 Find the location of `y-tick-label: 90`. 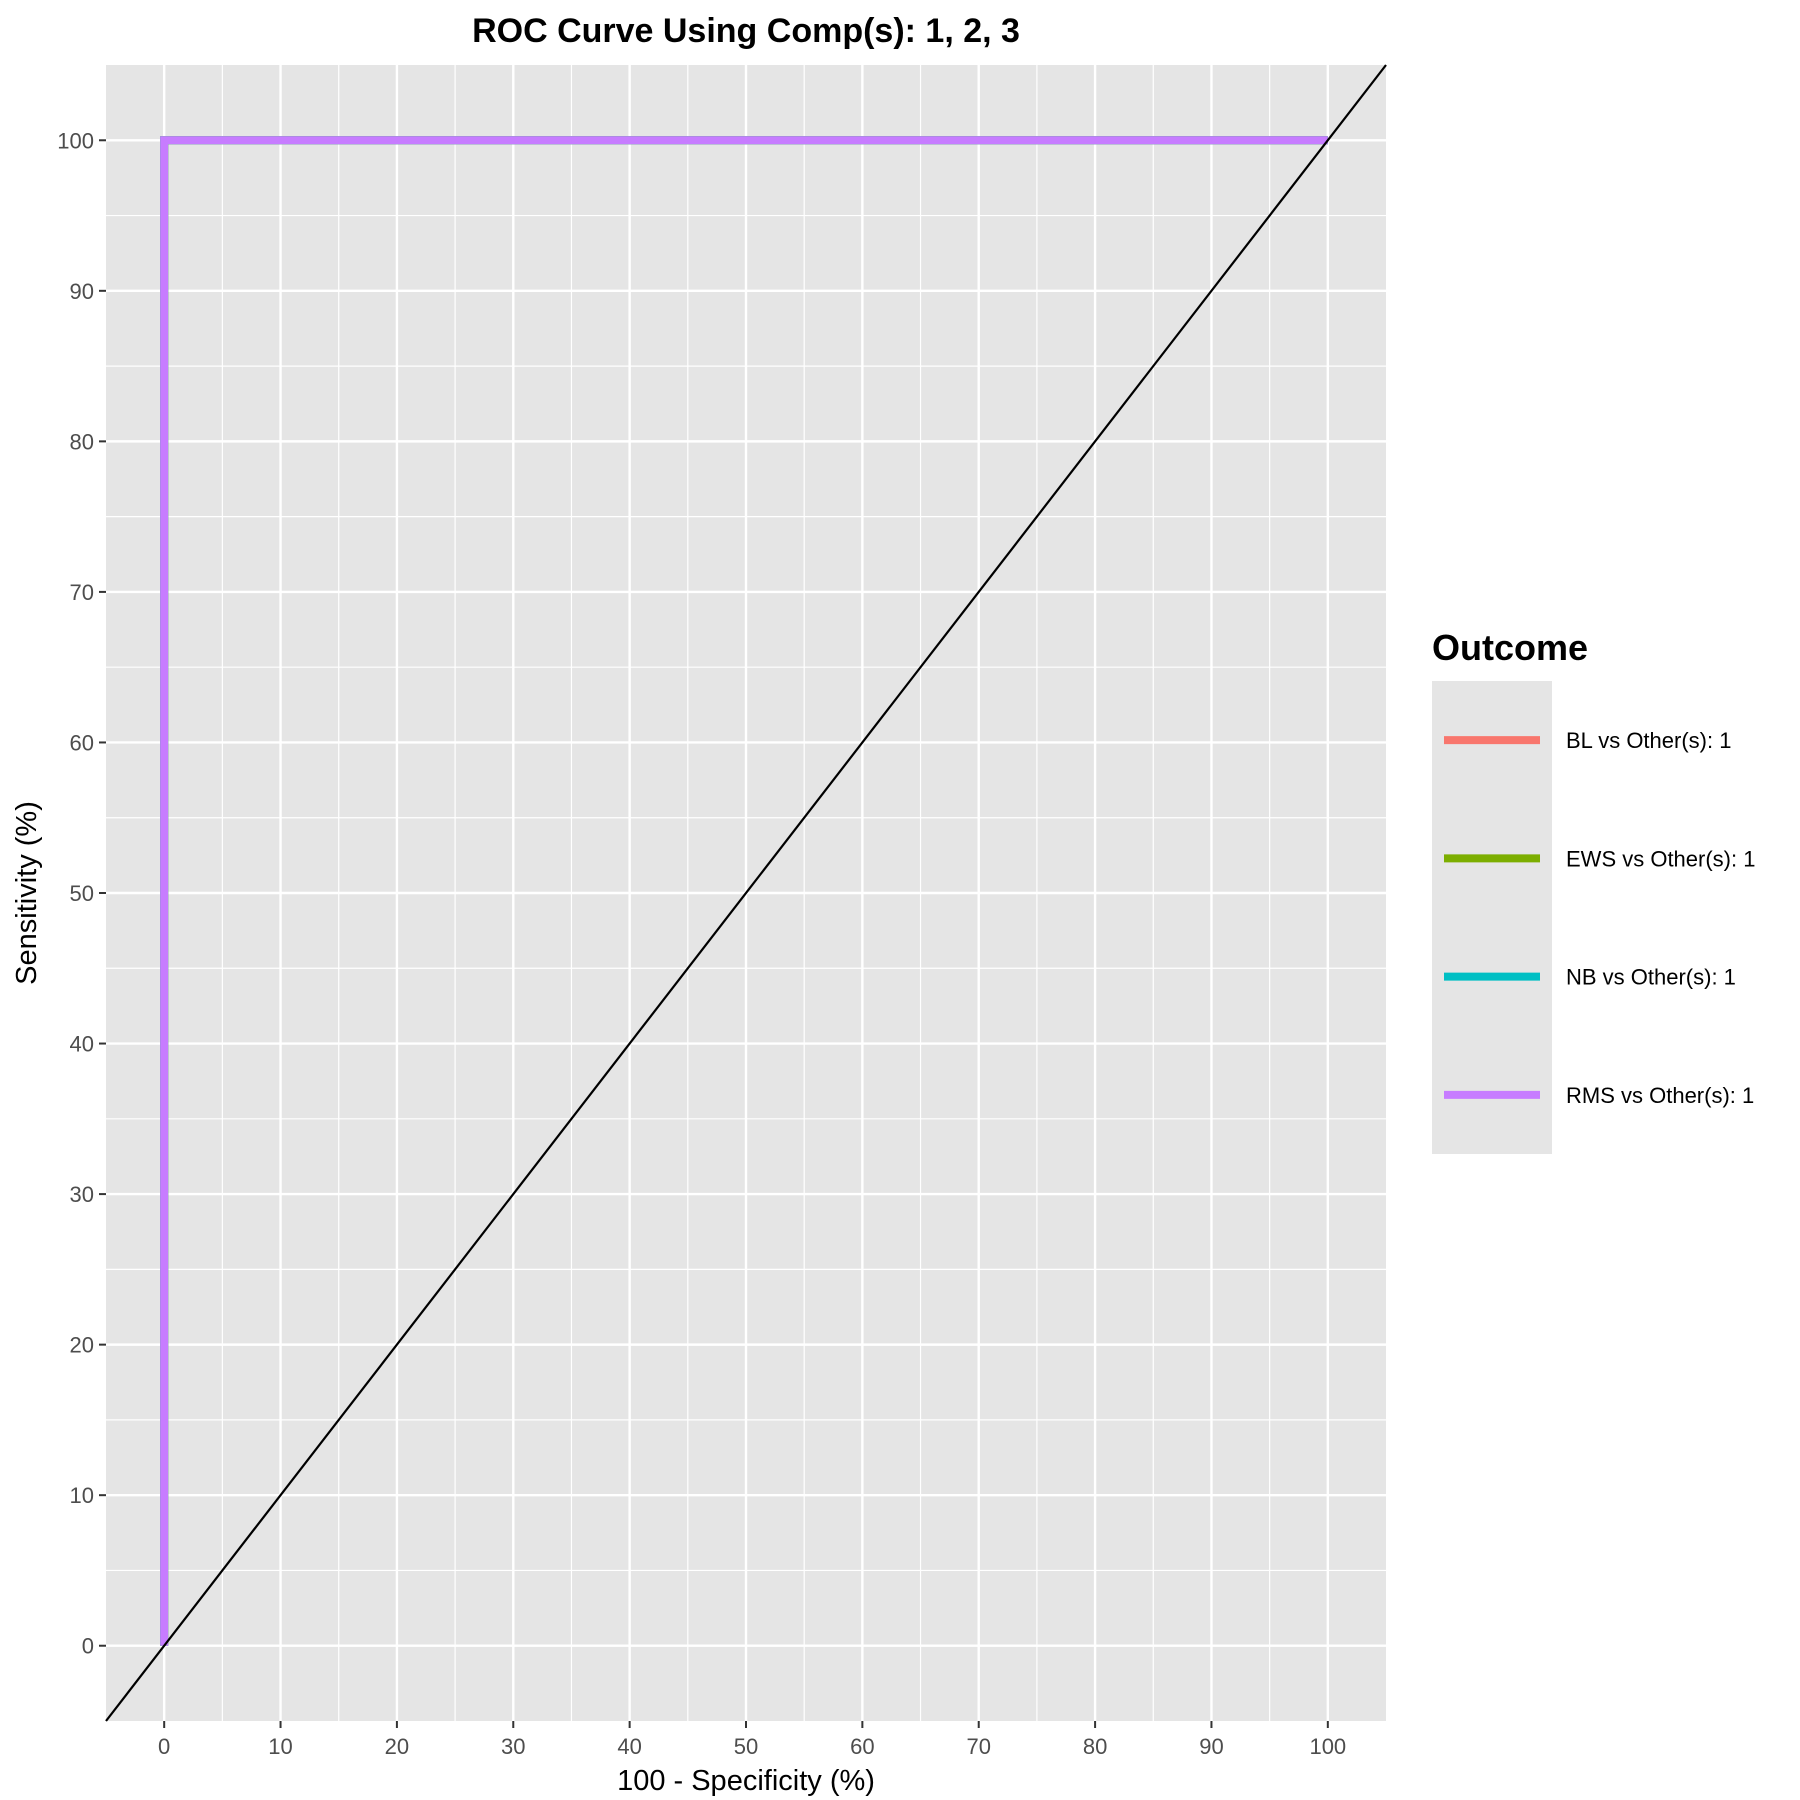

y-tick-label: 90 is located at coordinates (82, 291).